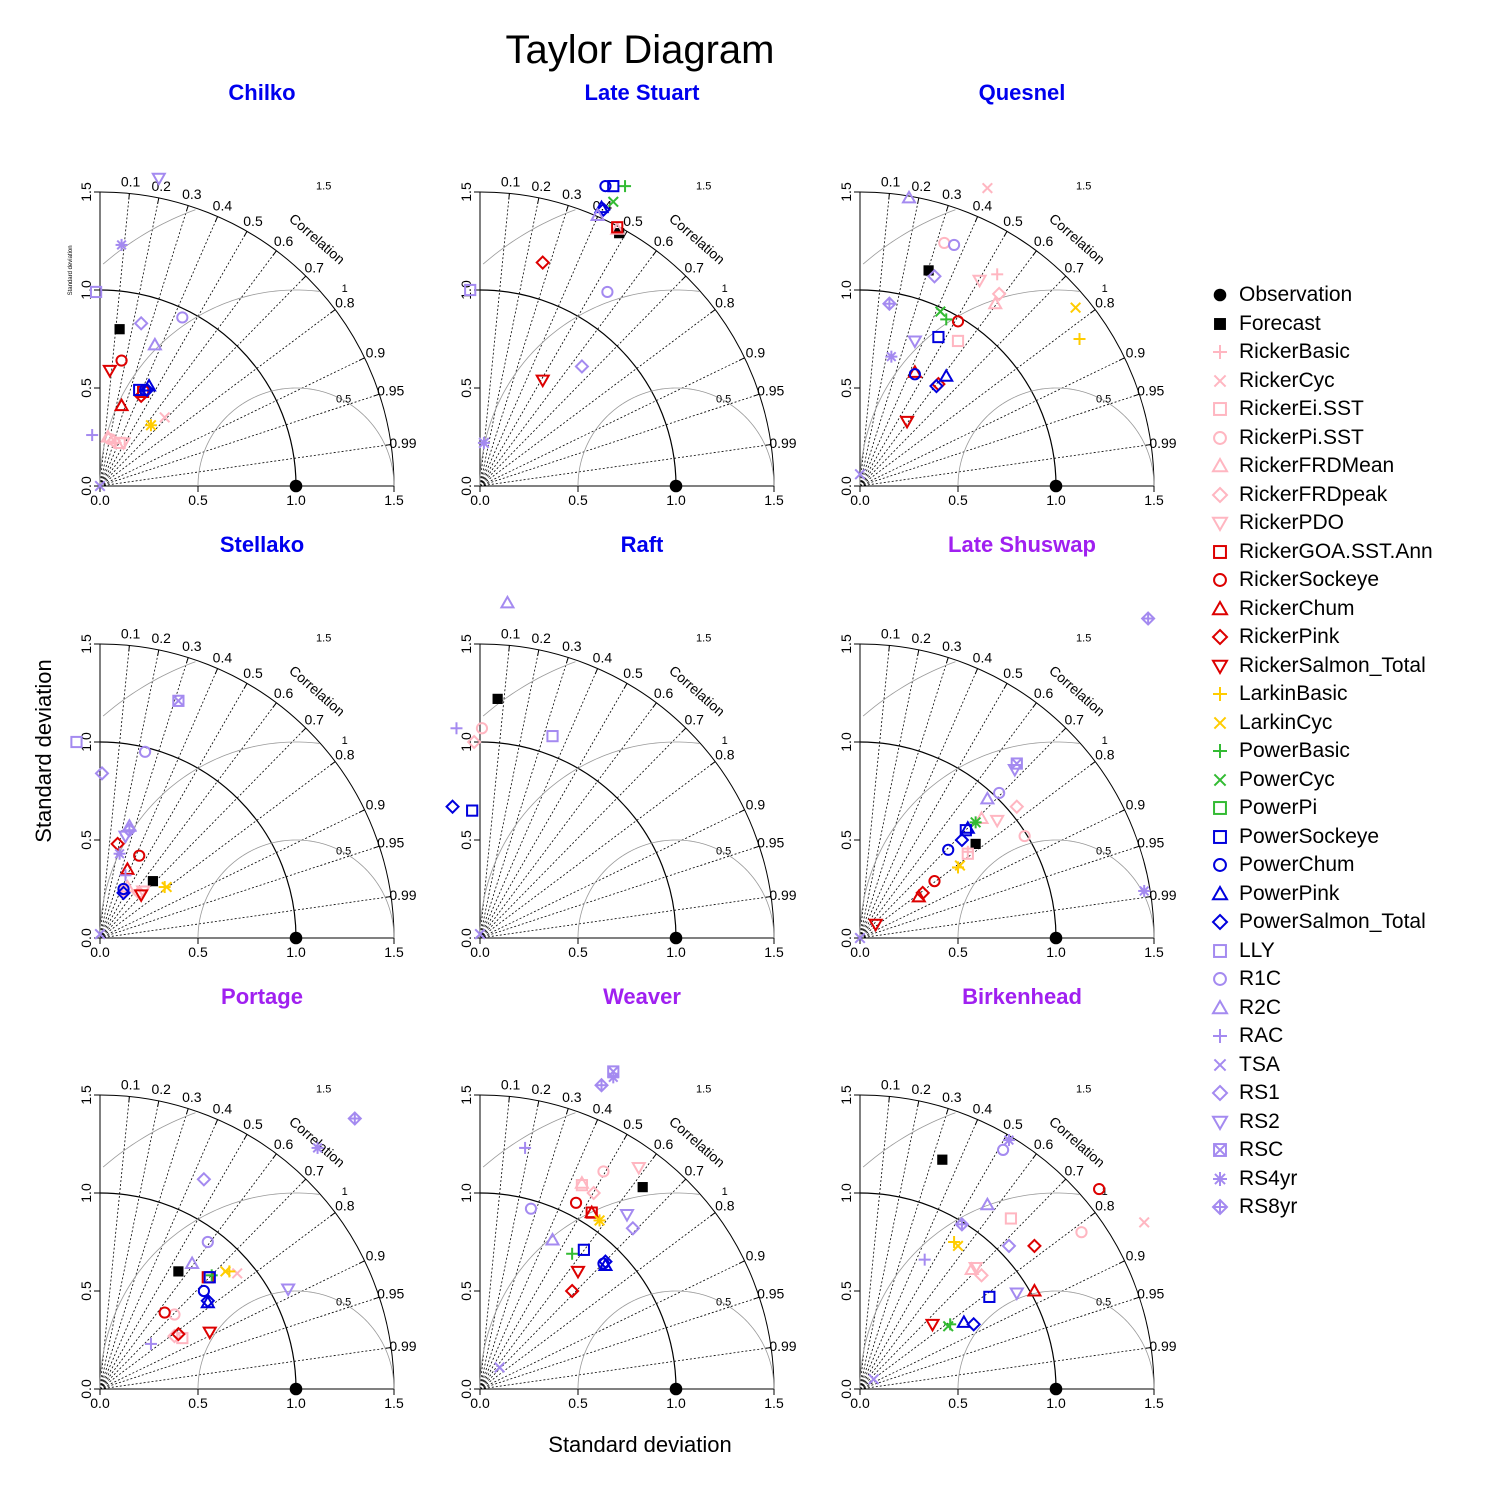  What do you see at coordinates (976, 822) in the screenshot?
I see `point-powercyc` at bounding box center [976, 822].